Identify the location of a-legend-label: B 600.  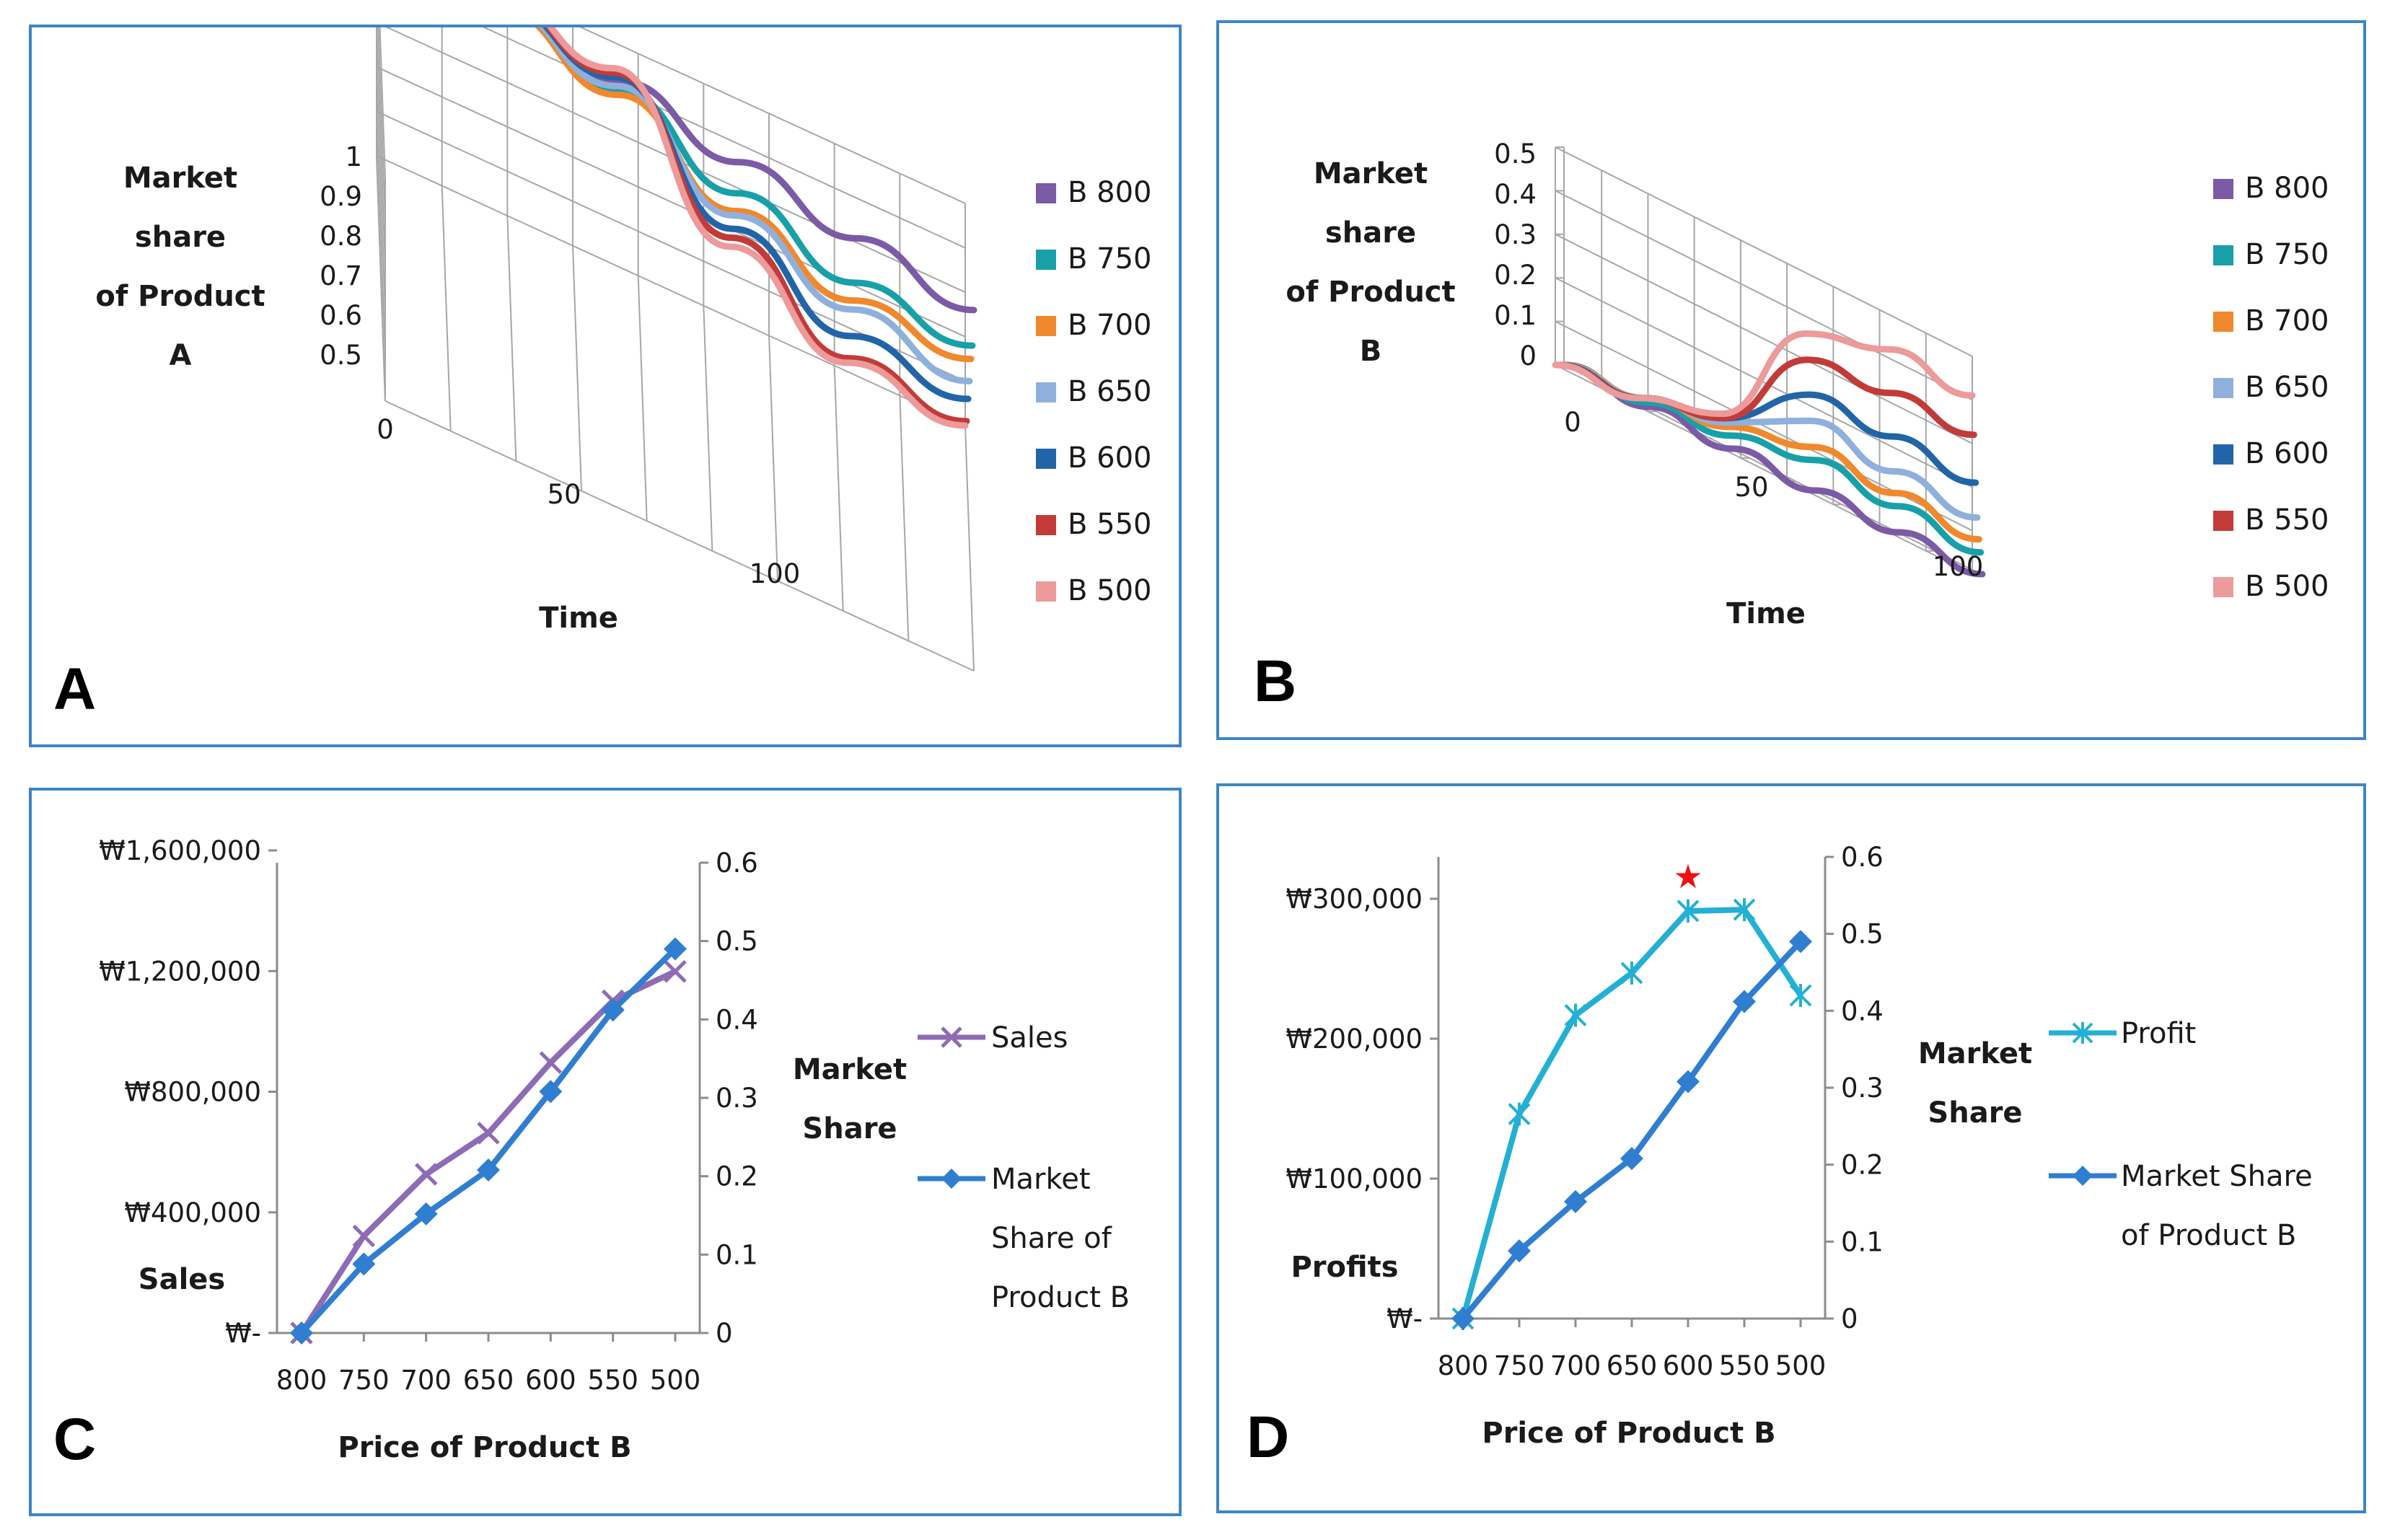
(1110, 458).